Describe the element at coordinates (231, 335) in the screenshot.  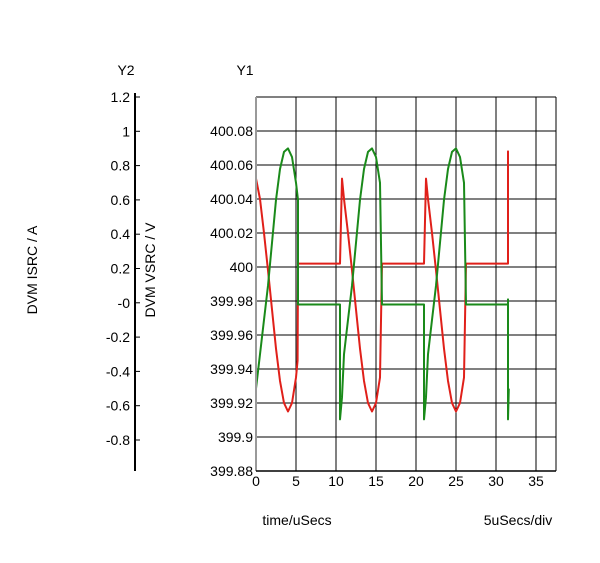
I see `y1-tick-label: 399.96` at that location.